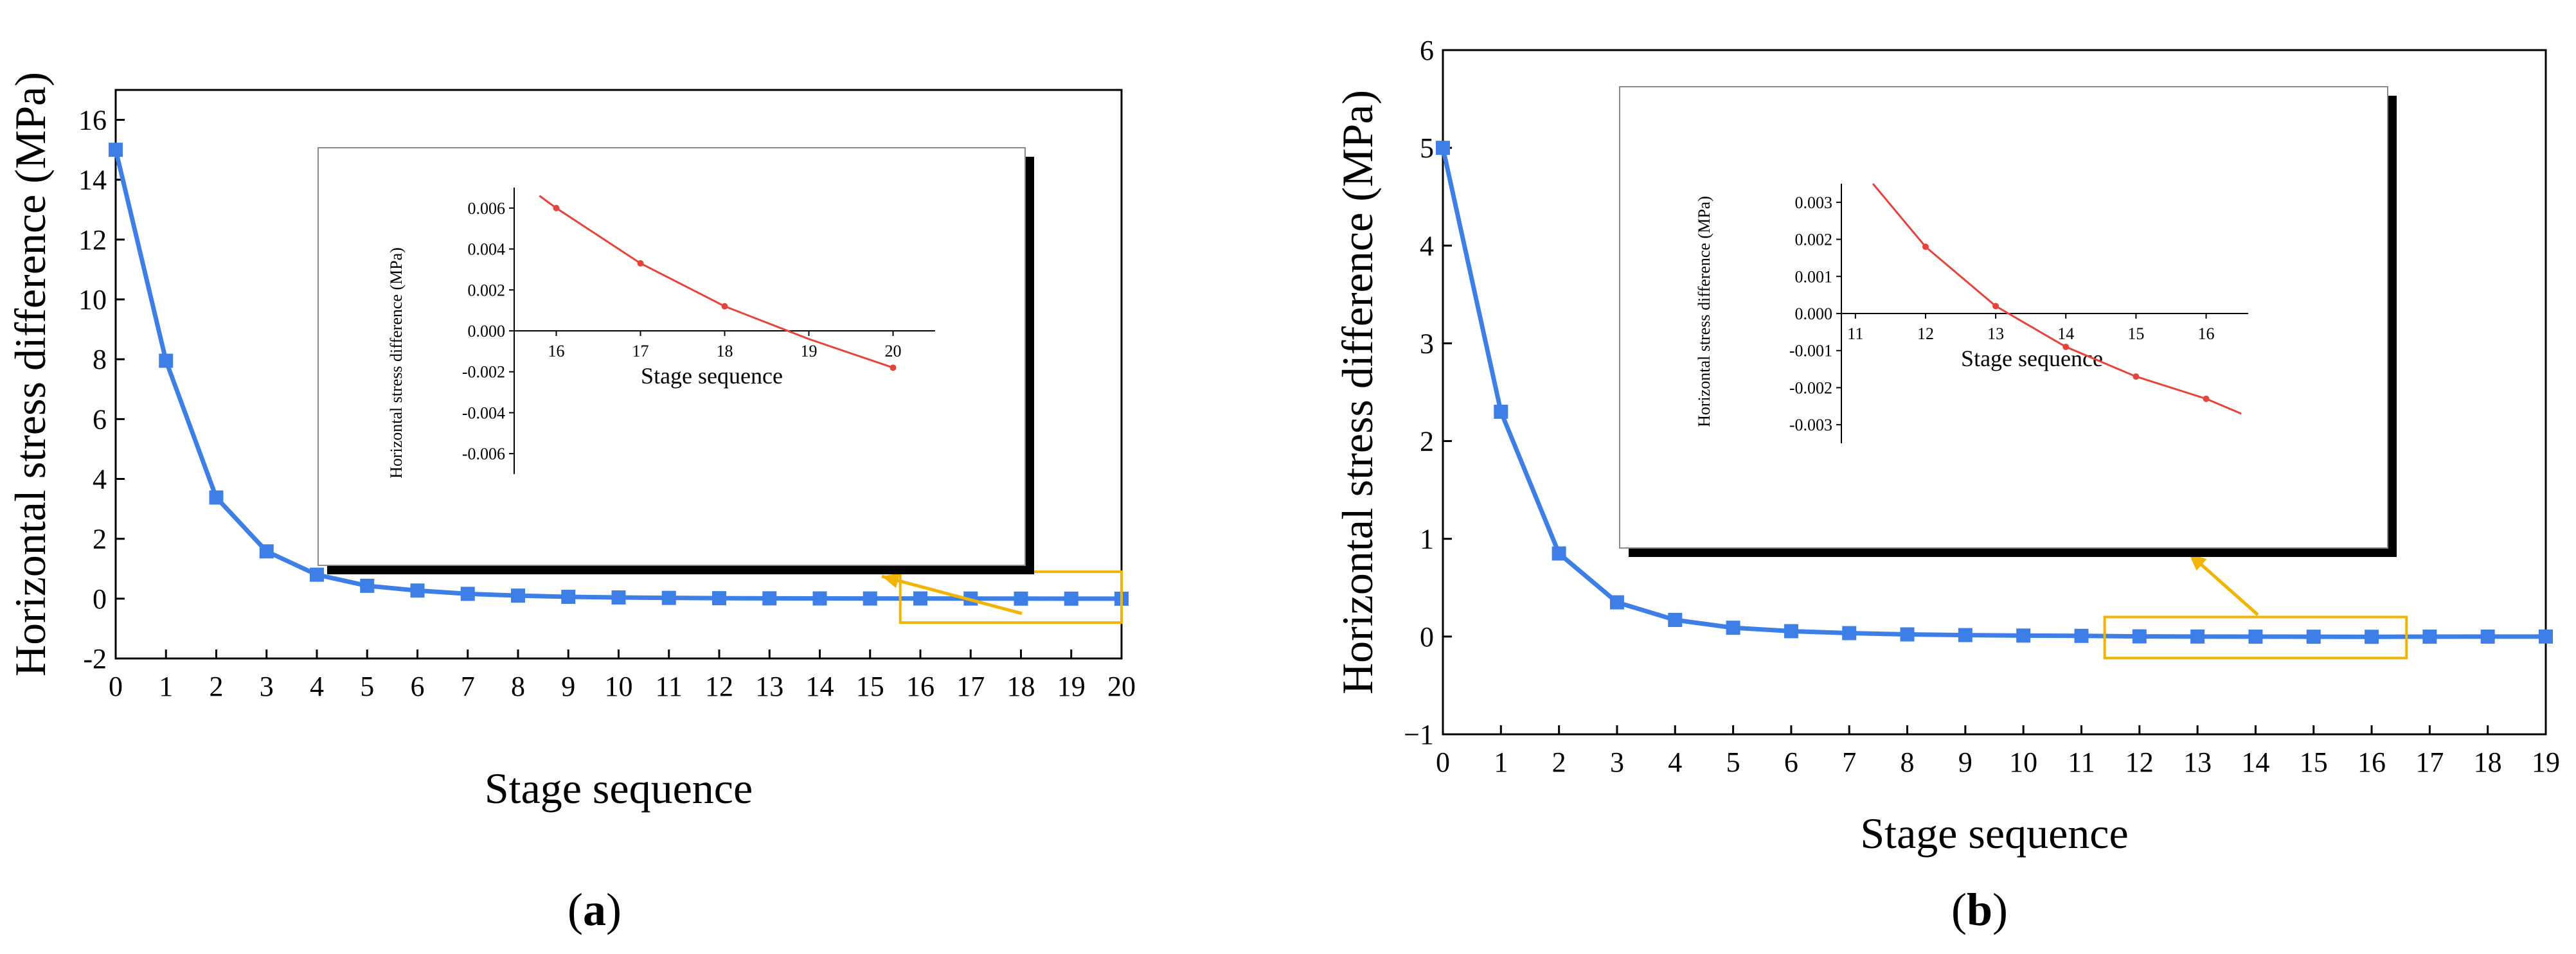 The image size is (2576, 954). I want to click on panel-b-y-tick-label: −1, so click(1419, 734).